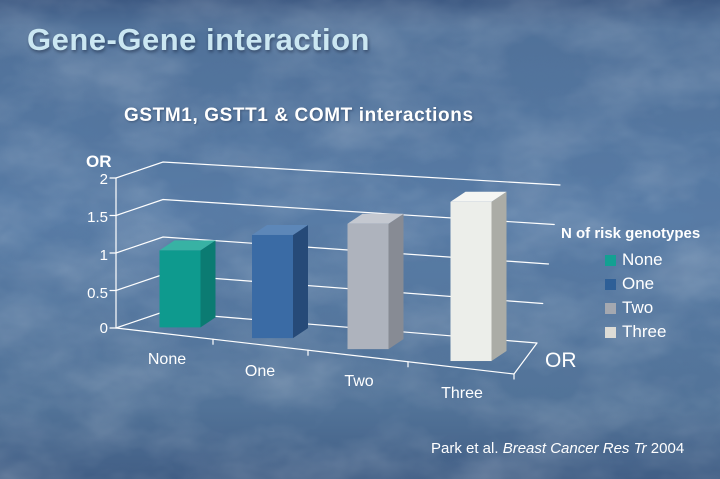 The height and width of the screenshot is (479, 720). I want to click on category-axis, so click(326, 353).